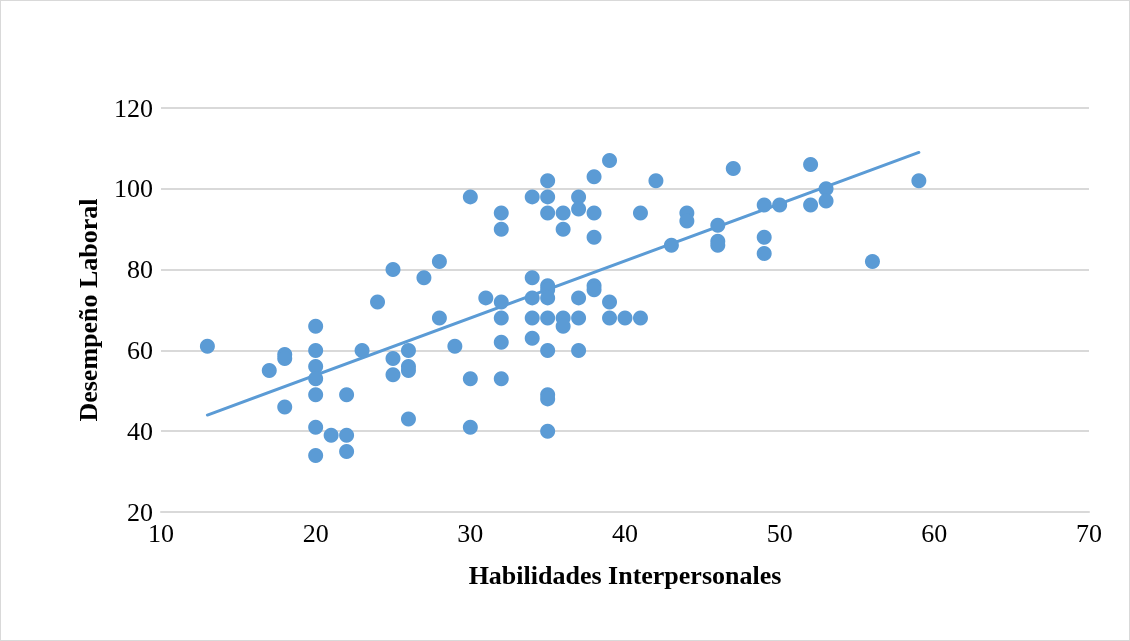 The height and width of the screenshot is (641, 1130). Describe the element at coordinates (625, 575) in the screenshot. I see `x-axis-title: Habilidades Interpersonales` at that location.